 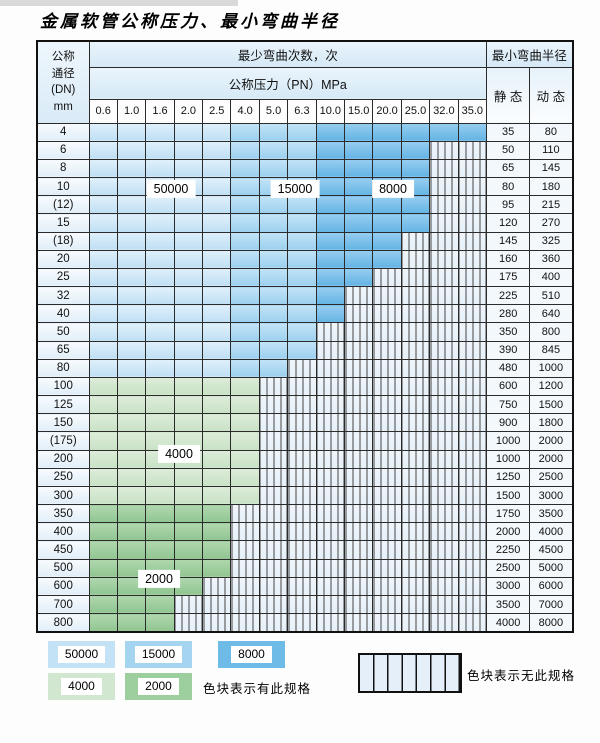 What do you see at coordinates (508, 314) in the screenshot?
I see `static-radius-cell: 280` at bounding box center [508, 314].